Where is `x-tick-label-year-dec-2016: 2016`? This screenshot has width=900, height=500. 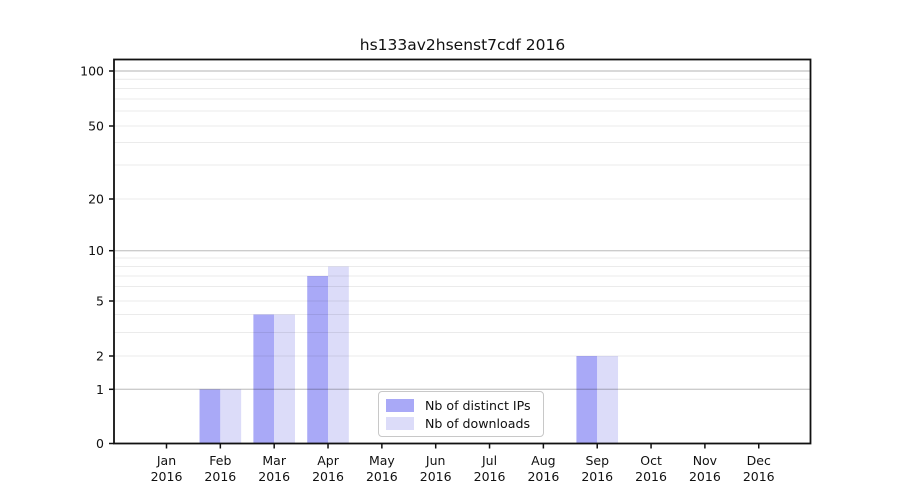
x-tick-label-year-dec-2016: 2016 is located at coordinates (759, 476).